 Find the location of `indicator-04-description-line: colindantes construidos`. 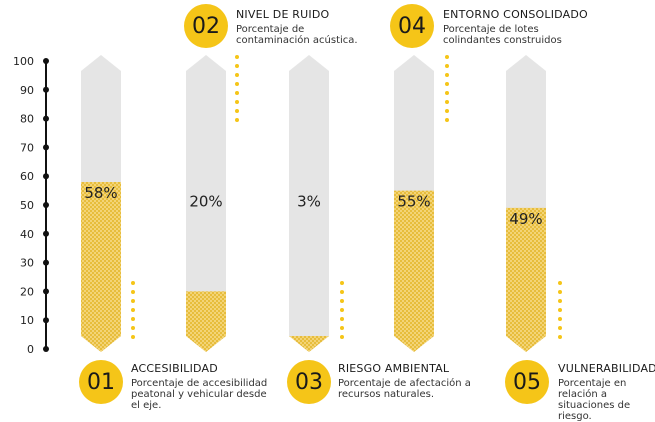

indicator-04-description-line: colindantes construidos is located at coordinates (502, 40).